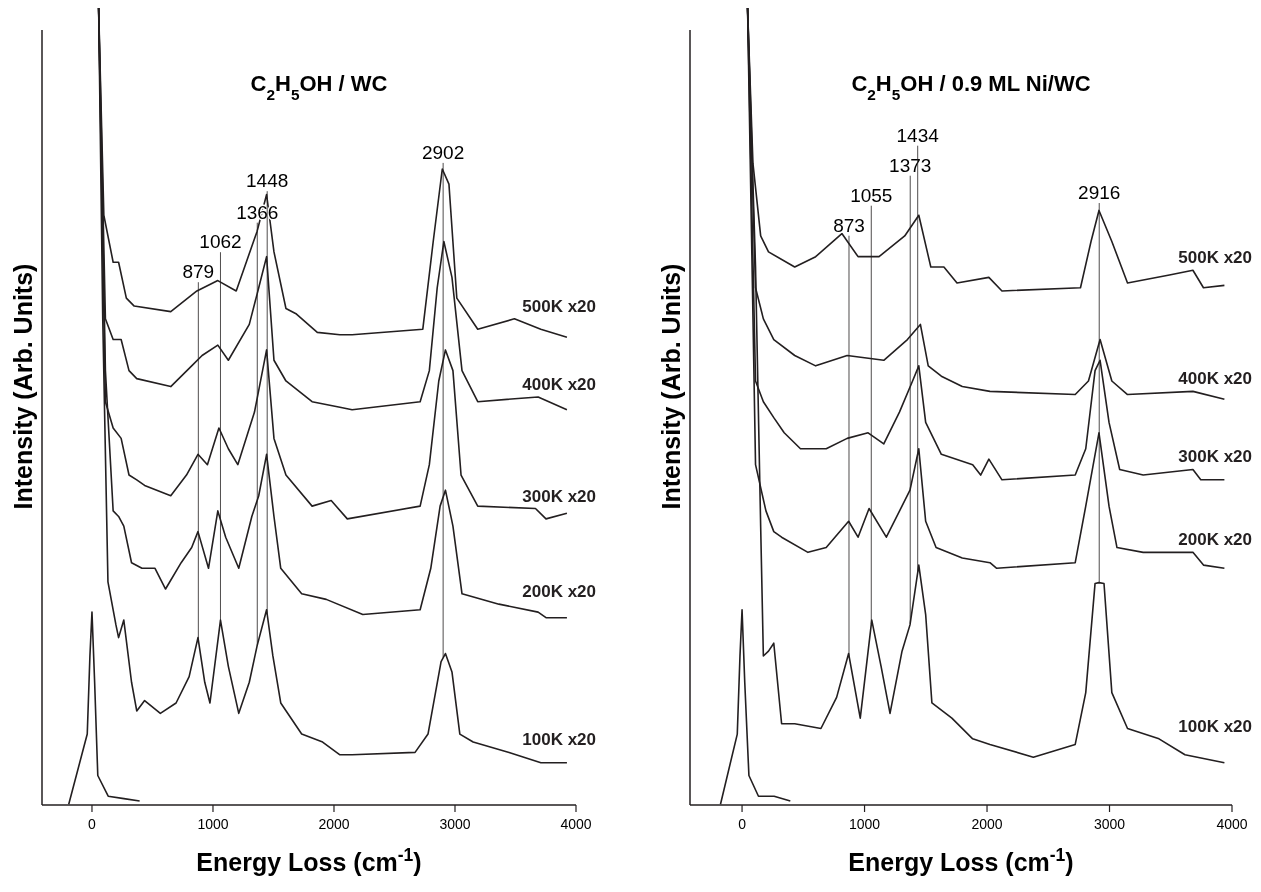  I want to click on annotation: 1448, so click(267, 181).